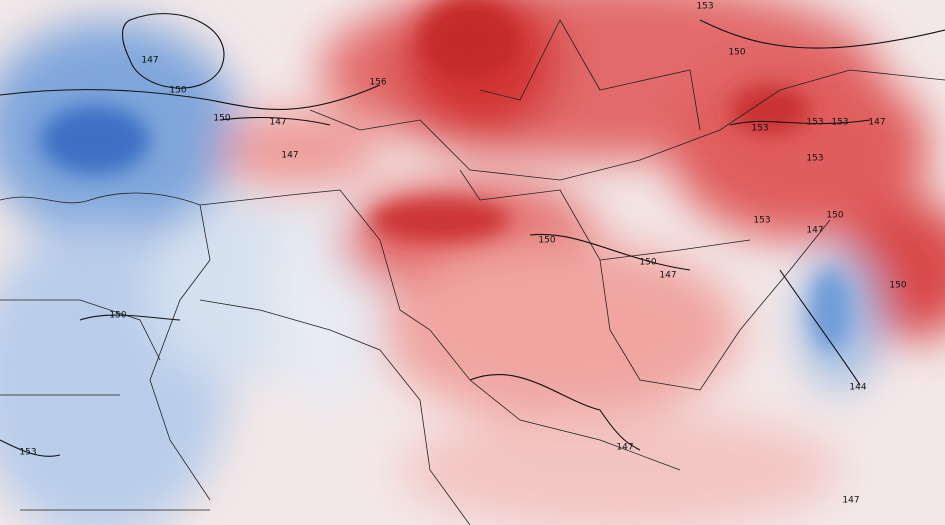 The width and height of the screenshot is (945, 525). I want to click on contour-label: 156, so click(377, 83).